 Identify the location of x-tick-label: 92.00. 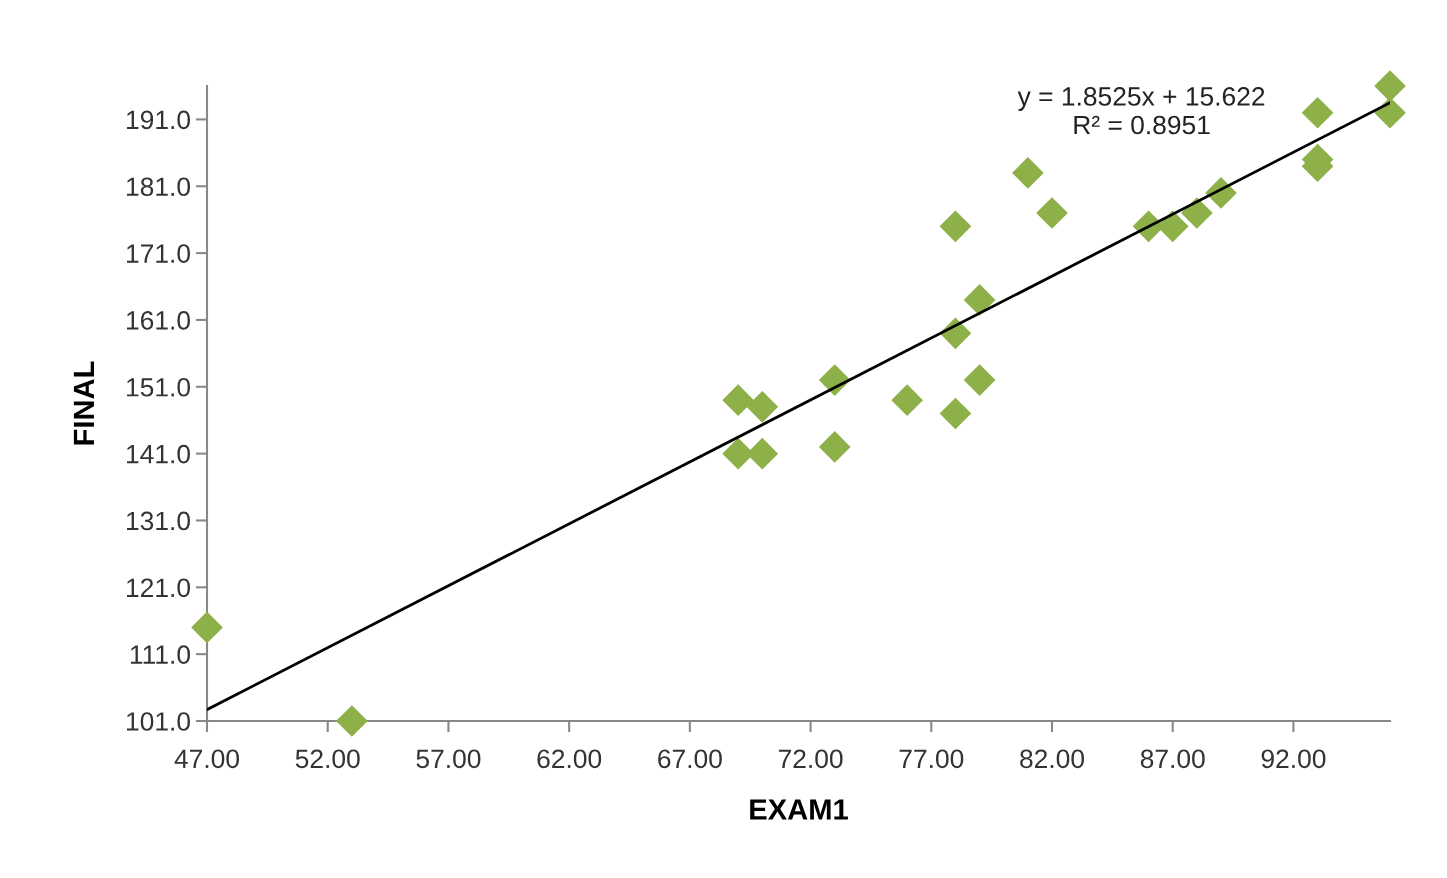
(1293, 759).